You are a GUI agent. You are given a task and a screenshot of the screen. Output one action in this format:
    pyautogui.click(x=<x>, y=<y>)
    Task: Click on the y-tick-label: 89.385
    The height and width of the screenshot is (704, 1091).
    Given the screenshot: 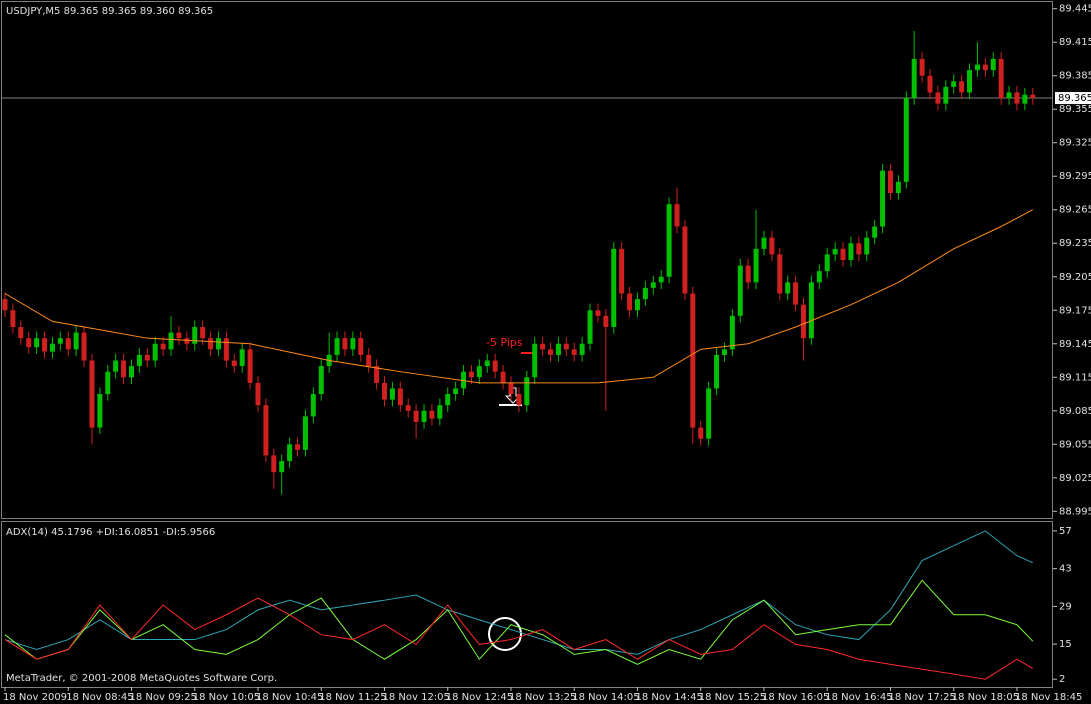 What is the action you would take?
    pyautogui.click(x=1075, y=76)
    